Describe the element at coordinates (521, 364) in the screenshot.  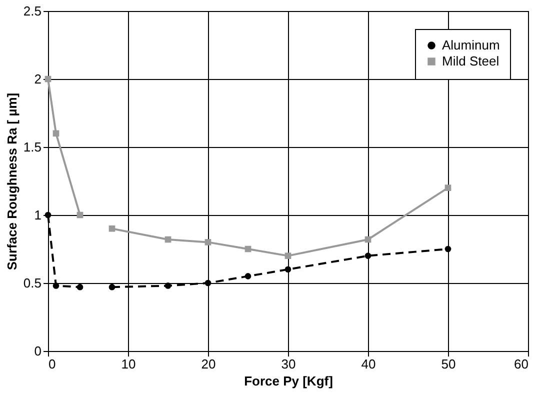
I see `x-tick-label: 60` at that location.